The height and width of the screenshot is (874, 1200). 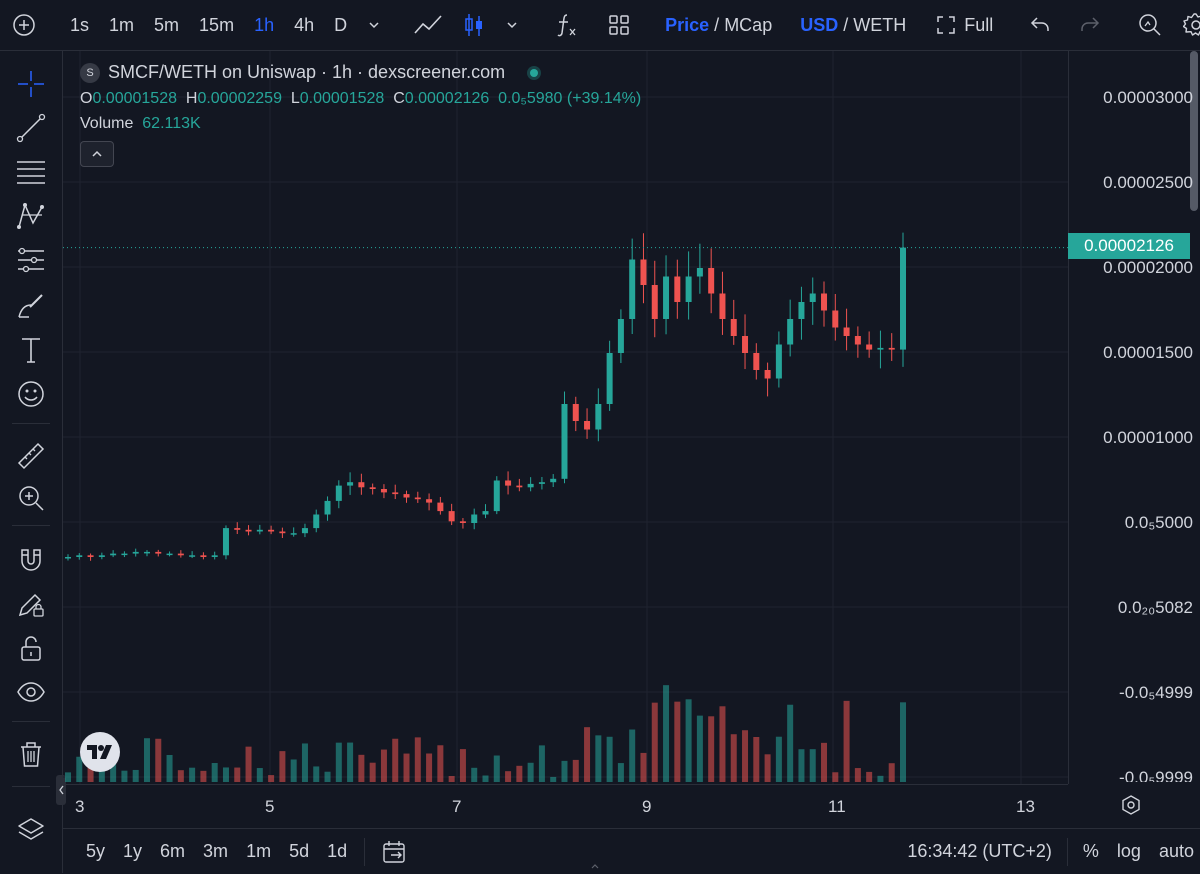 I want to click on range-1m: 1m, so click(x=259, y=851).